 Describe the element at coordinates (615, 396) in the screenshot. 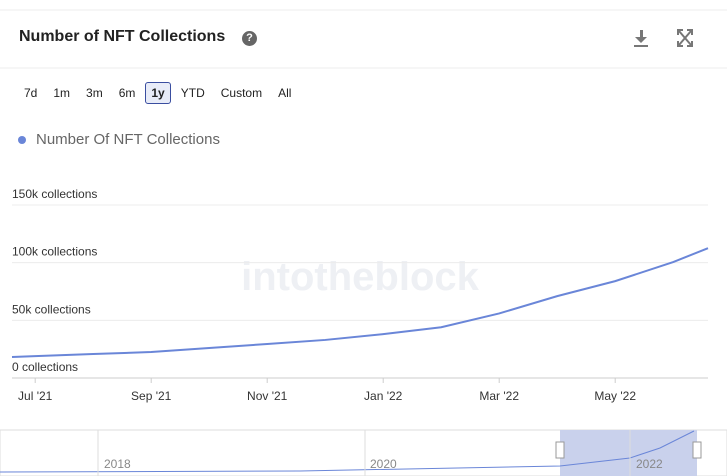

I see `x-tick-label: May '22` at that location.